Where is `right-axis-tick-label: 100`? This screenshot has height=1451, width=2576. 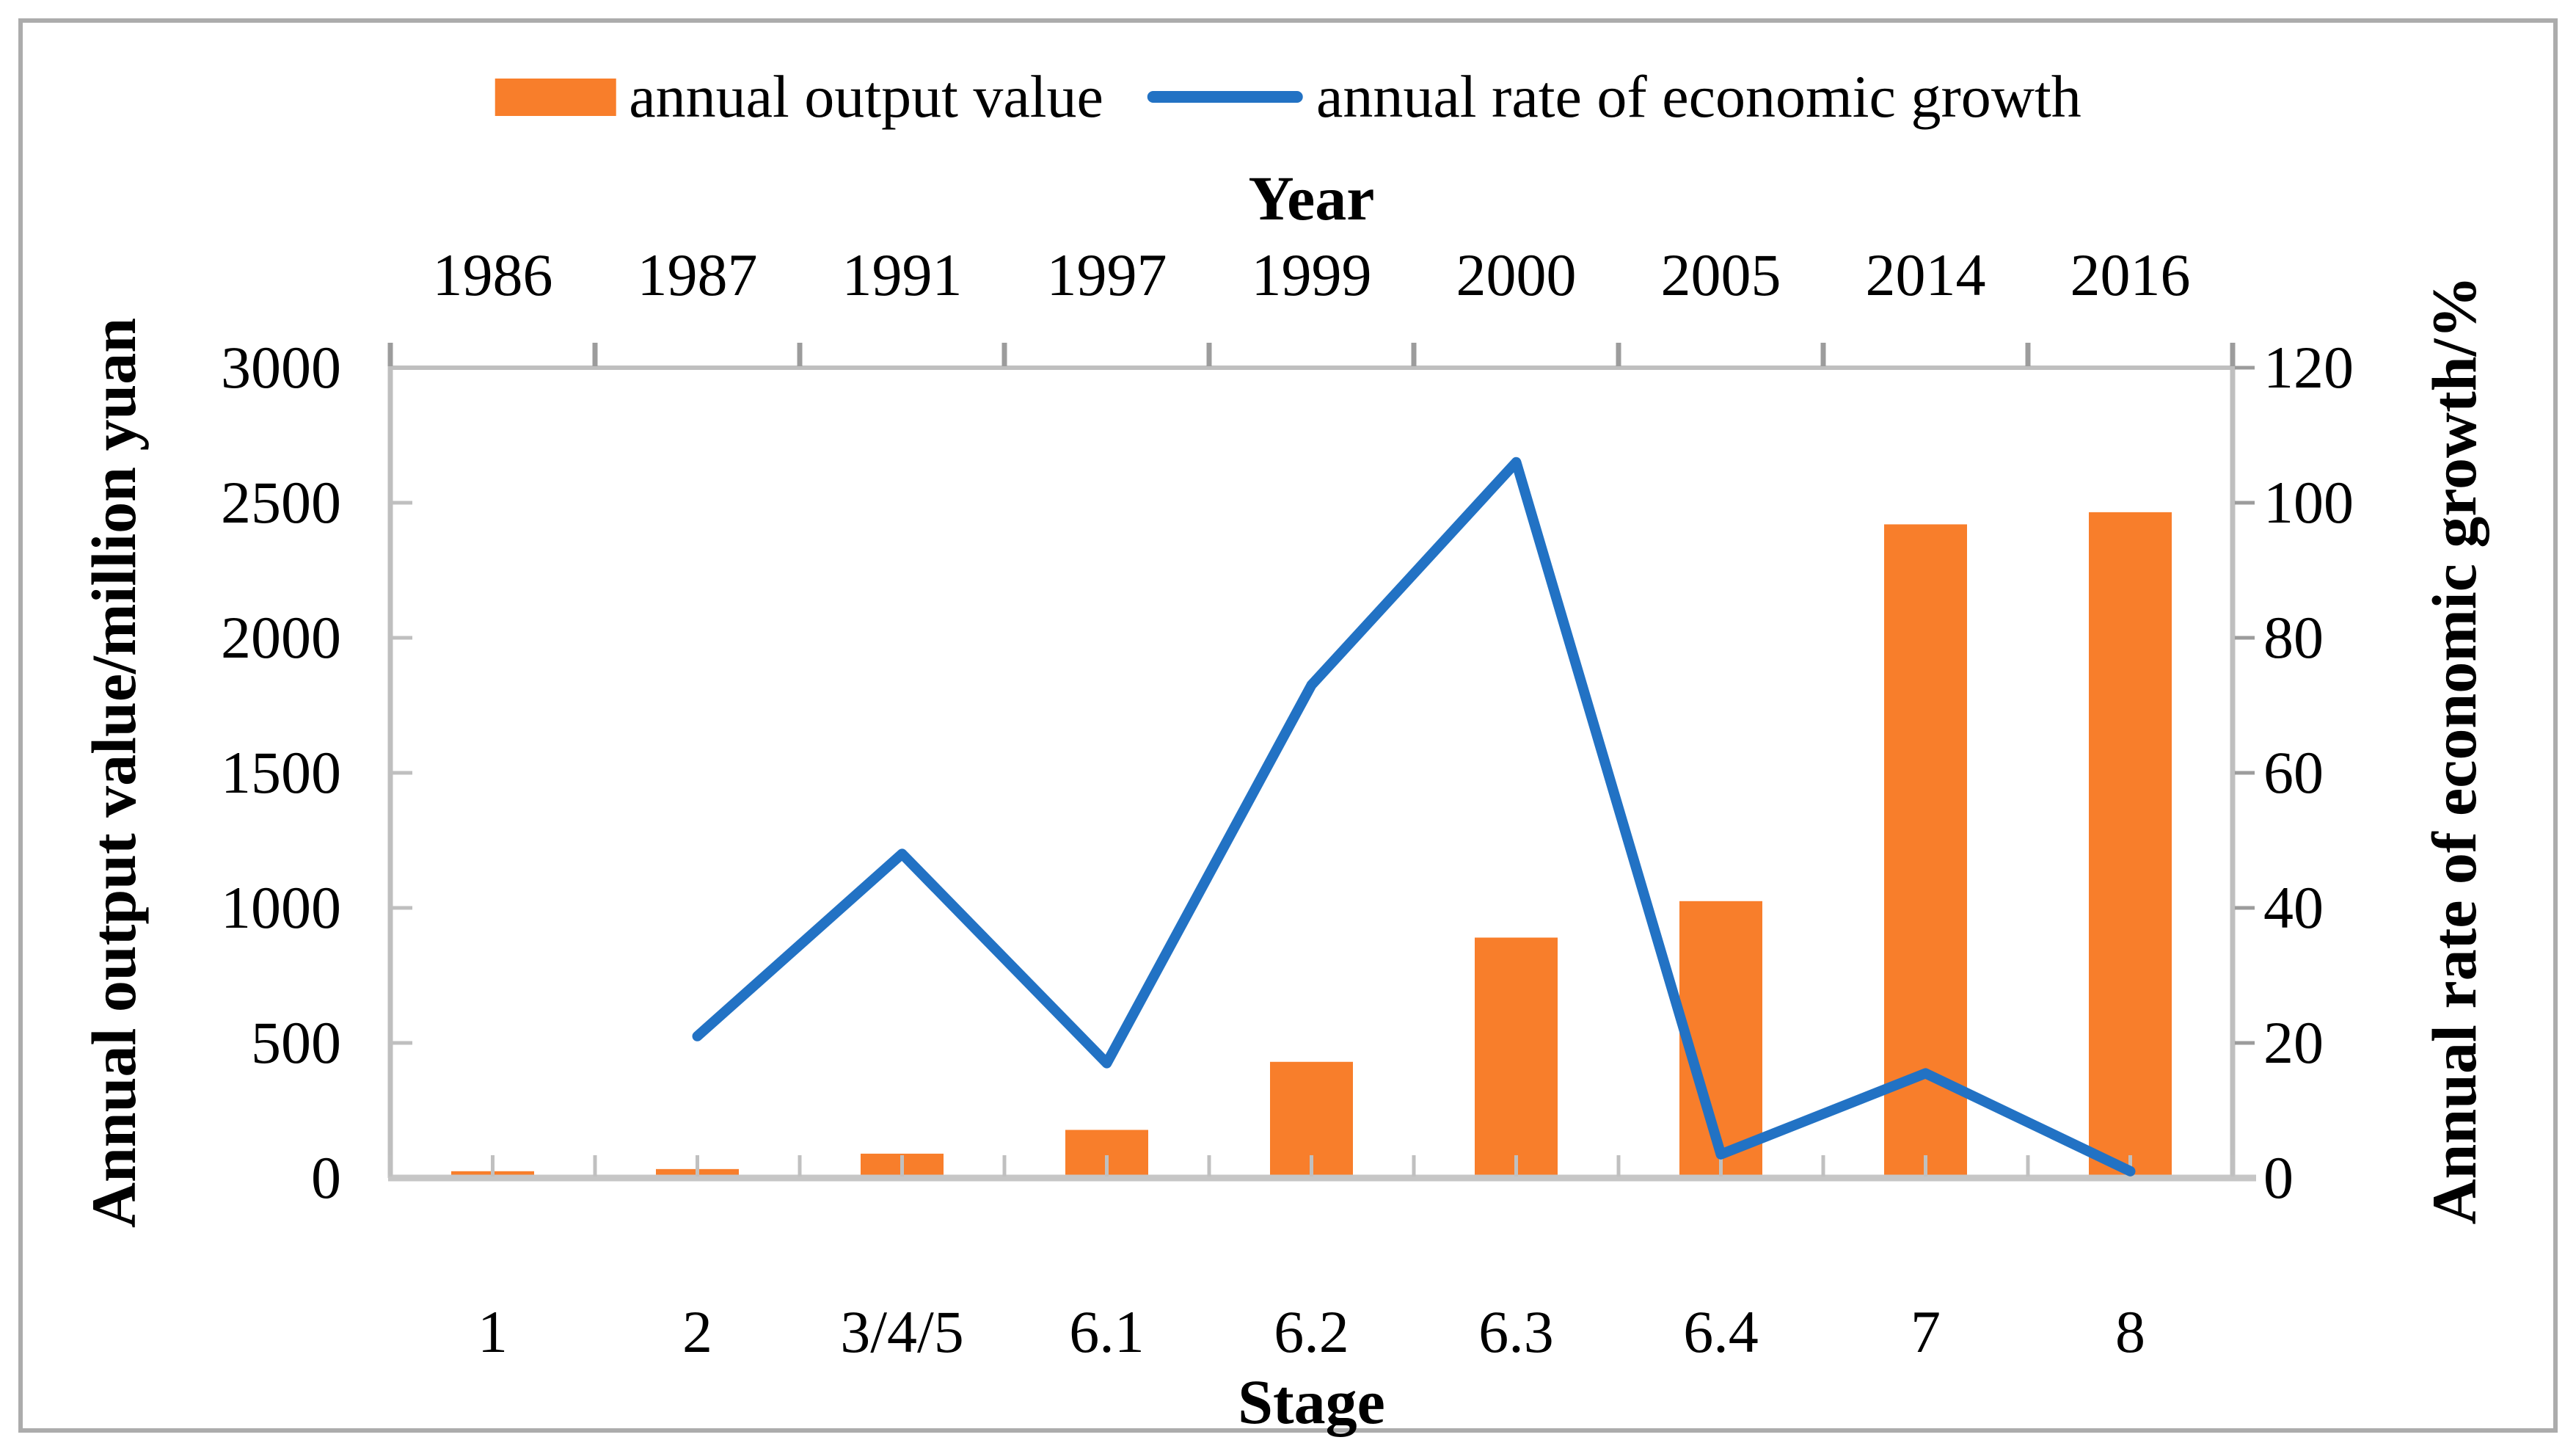 right-axis-tick-label: 100 is located at coordinates (2309, 502).